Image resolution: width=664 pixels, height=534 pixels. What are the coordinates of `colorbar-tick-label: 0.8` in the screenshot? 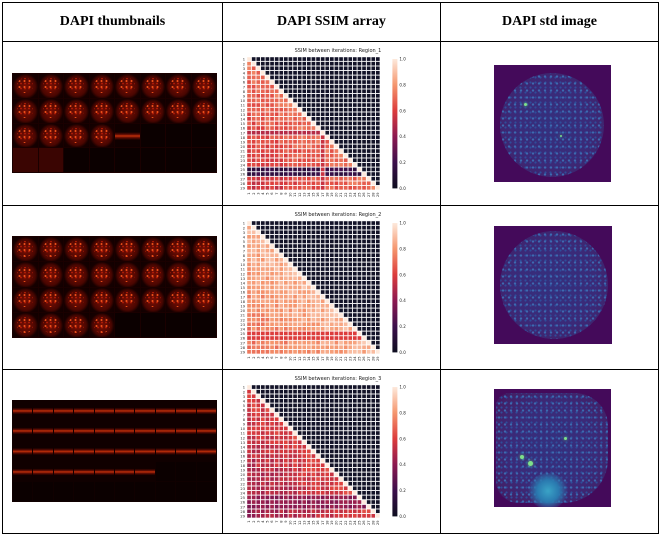 It's located at (402, 84).